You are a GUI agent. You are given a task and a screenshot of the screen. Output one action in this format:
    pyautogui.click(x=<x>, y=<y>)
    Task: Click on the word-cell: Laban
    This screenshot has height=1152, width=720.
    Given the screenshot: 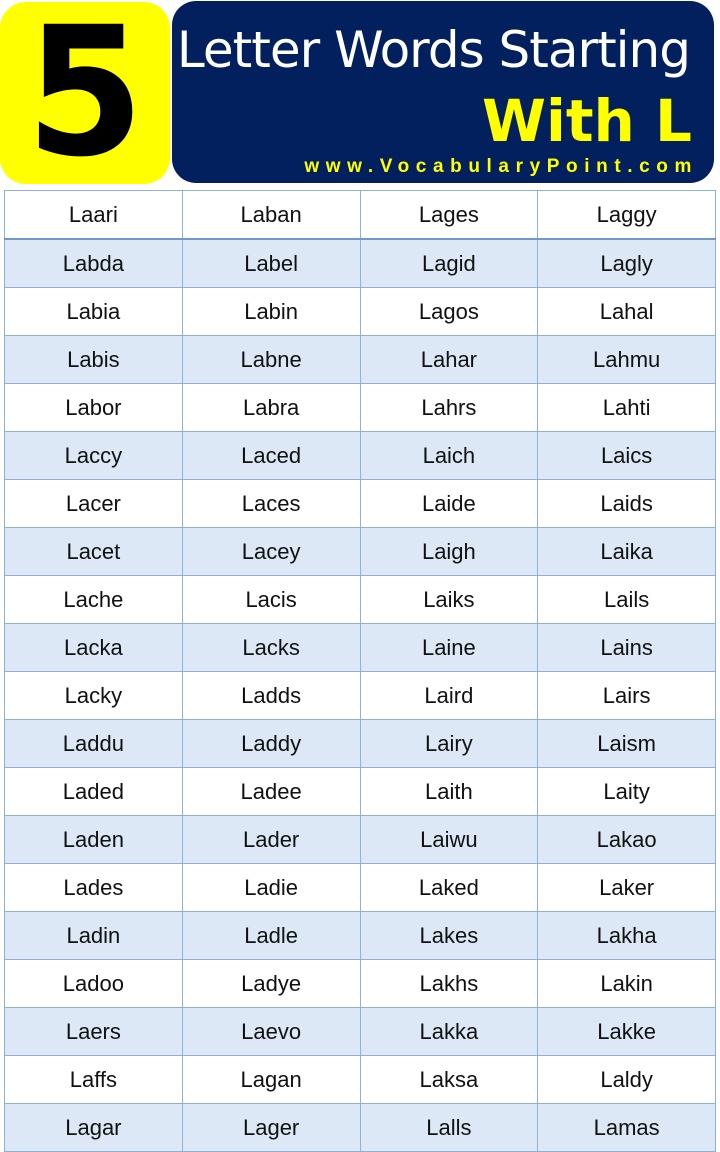 What is the action you would take?
    pyautogui.click(x=271, y=215)
    